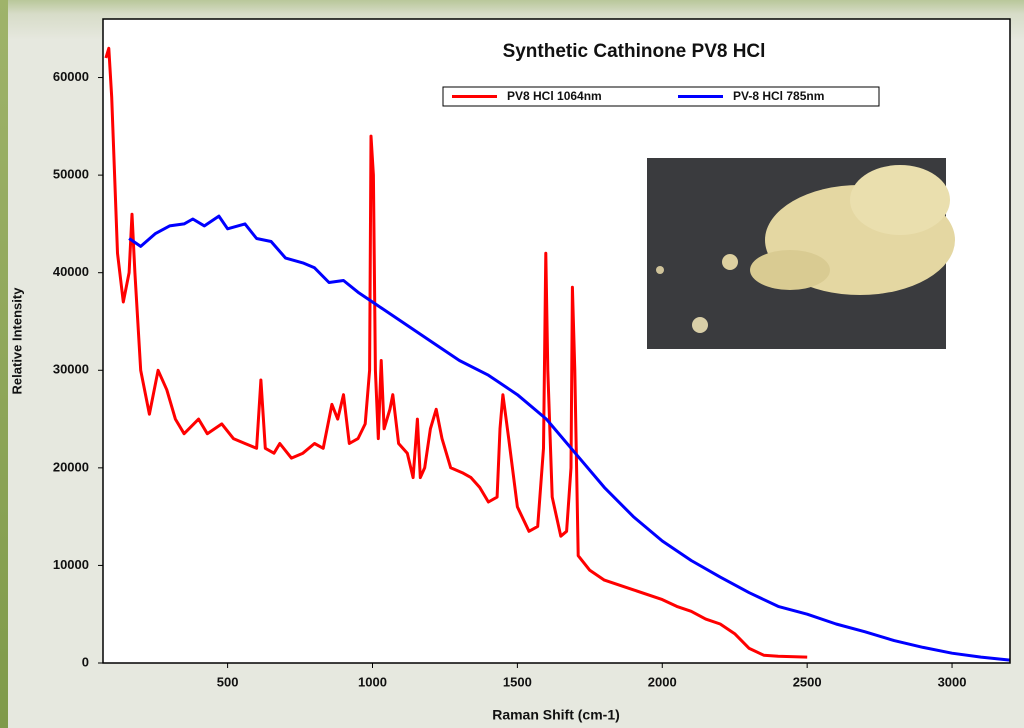 The image size is (1024, 728). Describe the element at coordinates (71, 271) in the screenshot. I see `y-tick-label: 40000` at that location.